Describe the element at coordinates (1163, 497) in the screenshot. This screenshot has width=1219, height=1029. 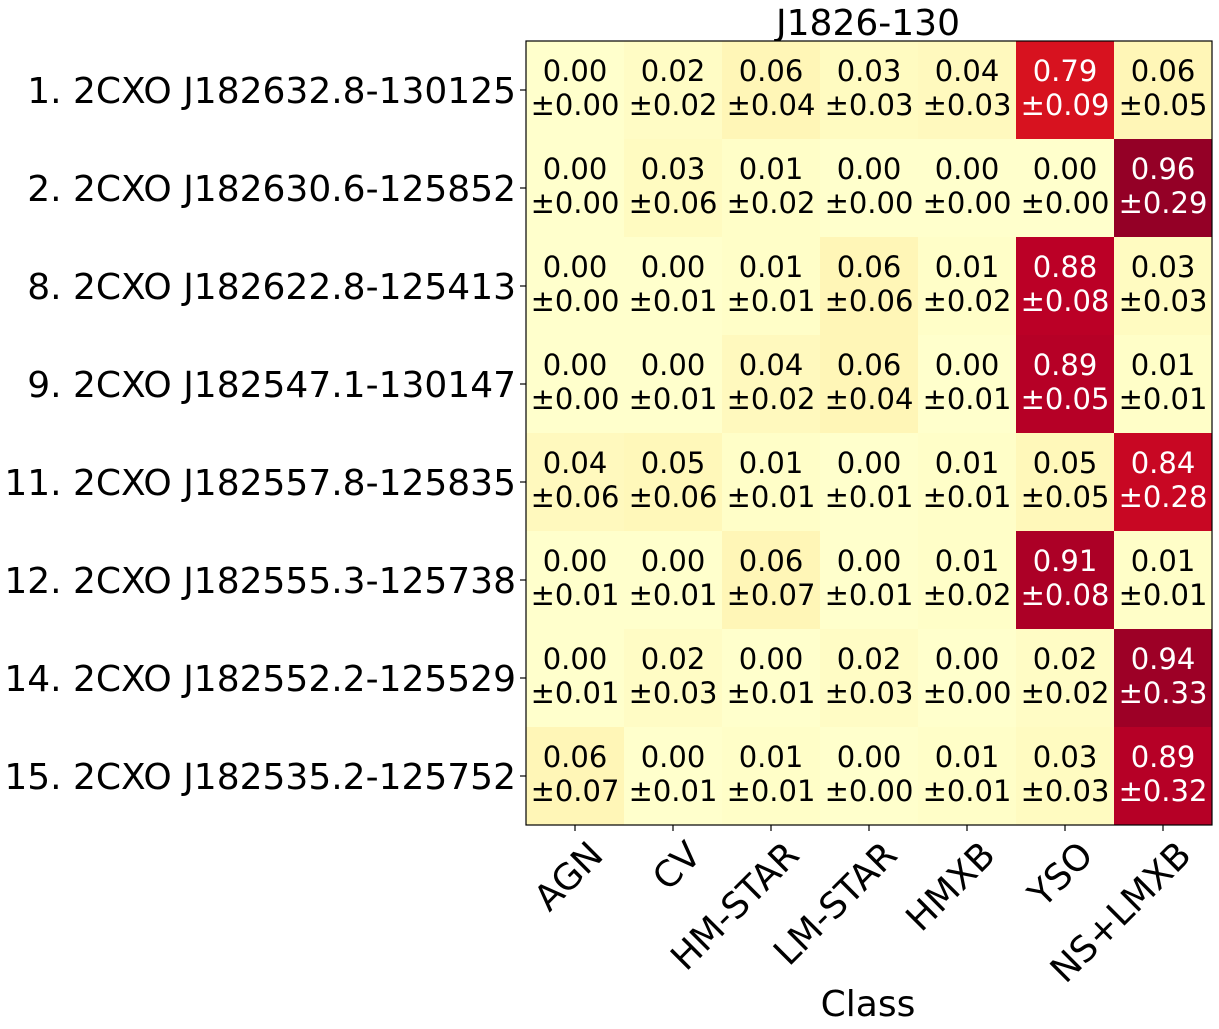
I see `cell-error-label: ±0.28` at that location.